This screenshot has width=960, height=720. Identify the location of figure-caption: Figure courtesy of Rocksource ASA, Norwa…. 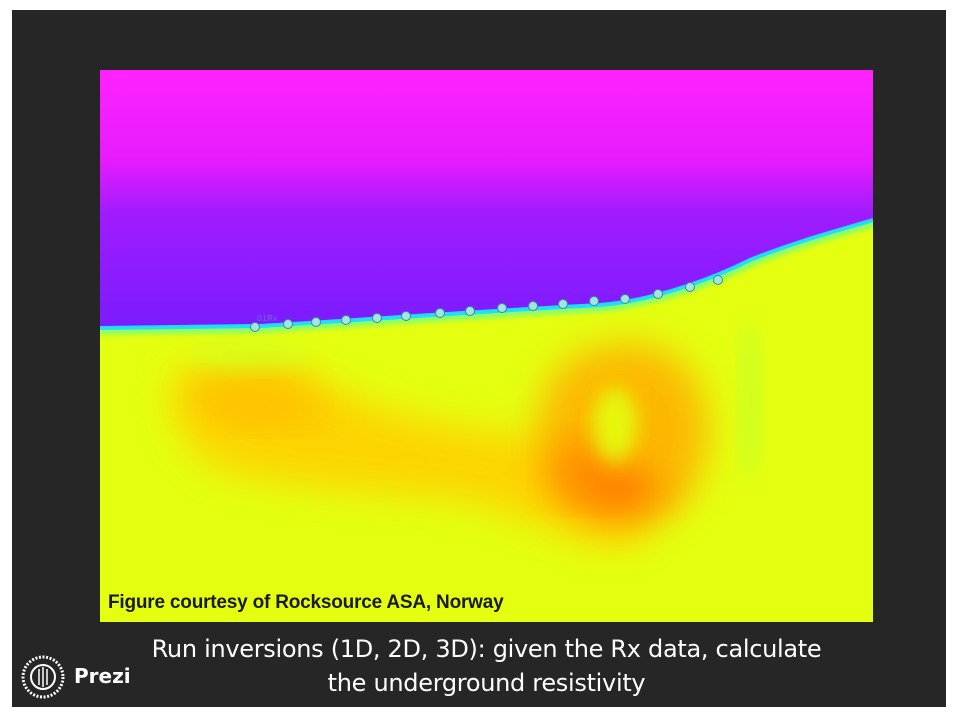
(306, 602).